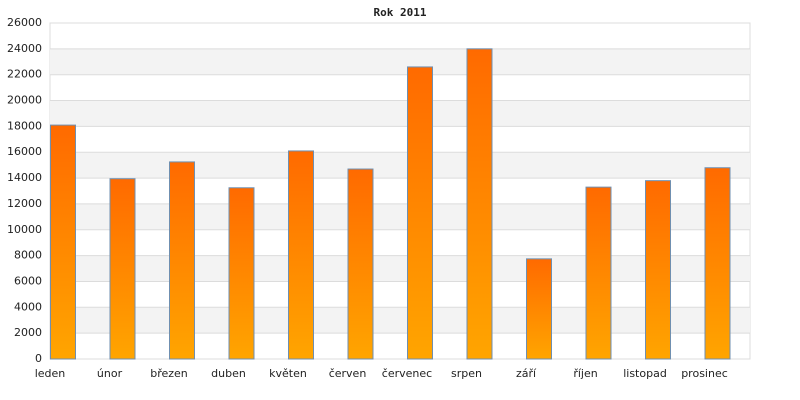  What do you see at coordinates (24, 203) in the screenshot?
I see `y-tick-label: 12000` at bounding box center [24, 203].